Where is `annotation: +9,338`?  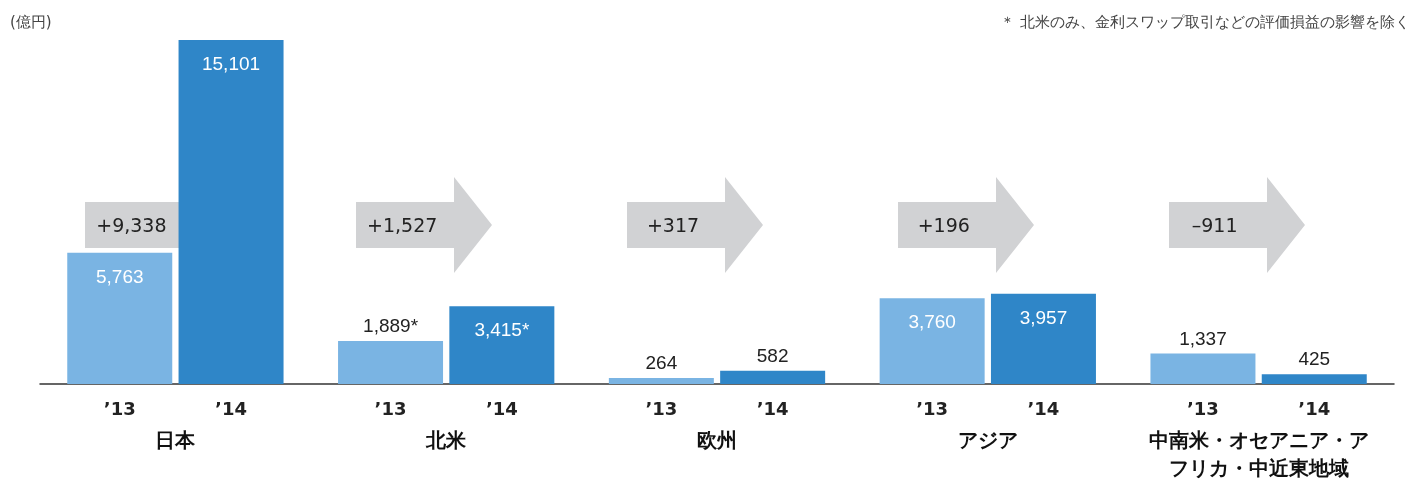 annotation: +9,338 is located at coordinates (131, 225).